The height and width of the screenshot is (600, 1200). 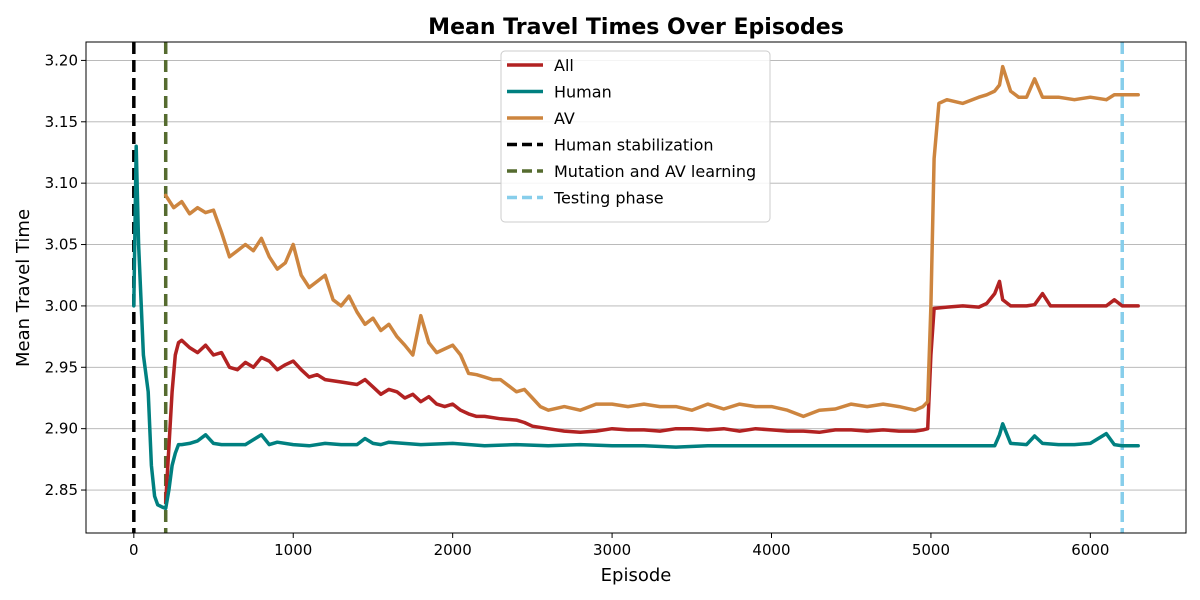 I want to click on y-tick-label: 3.00, so click(x=61, y=306).